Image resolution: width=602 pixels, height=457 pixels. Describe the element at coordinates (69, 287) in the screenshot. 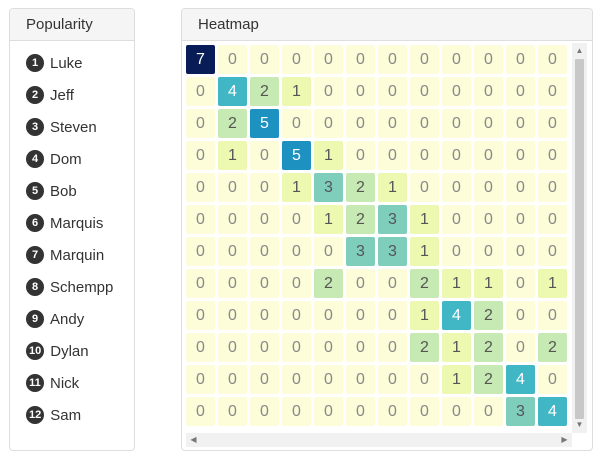

I see `popularity-item: 8 Schempp` at that location.